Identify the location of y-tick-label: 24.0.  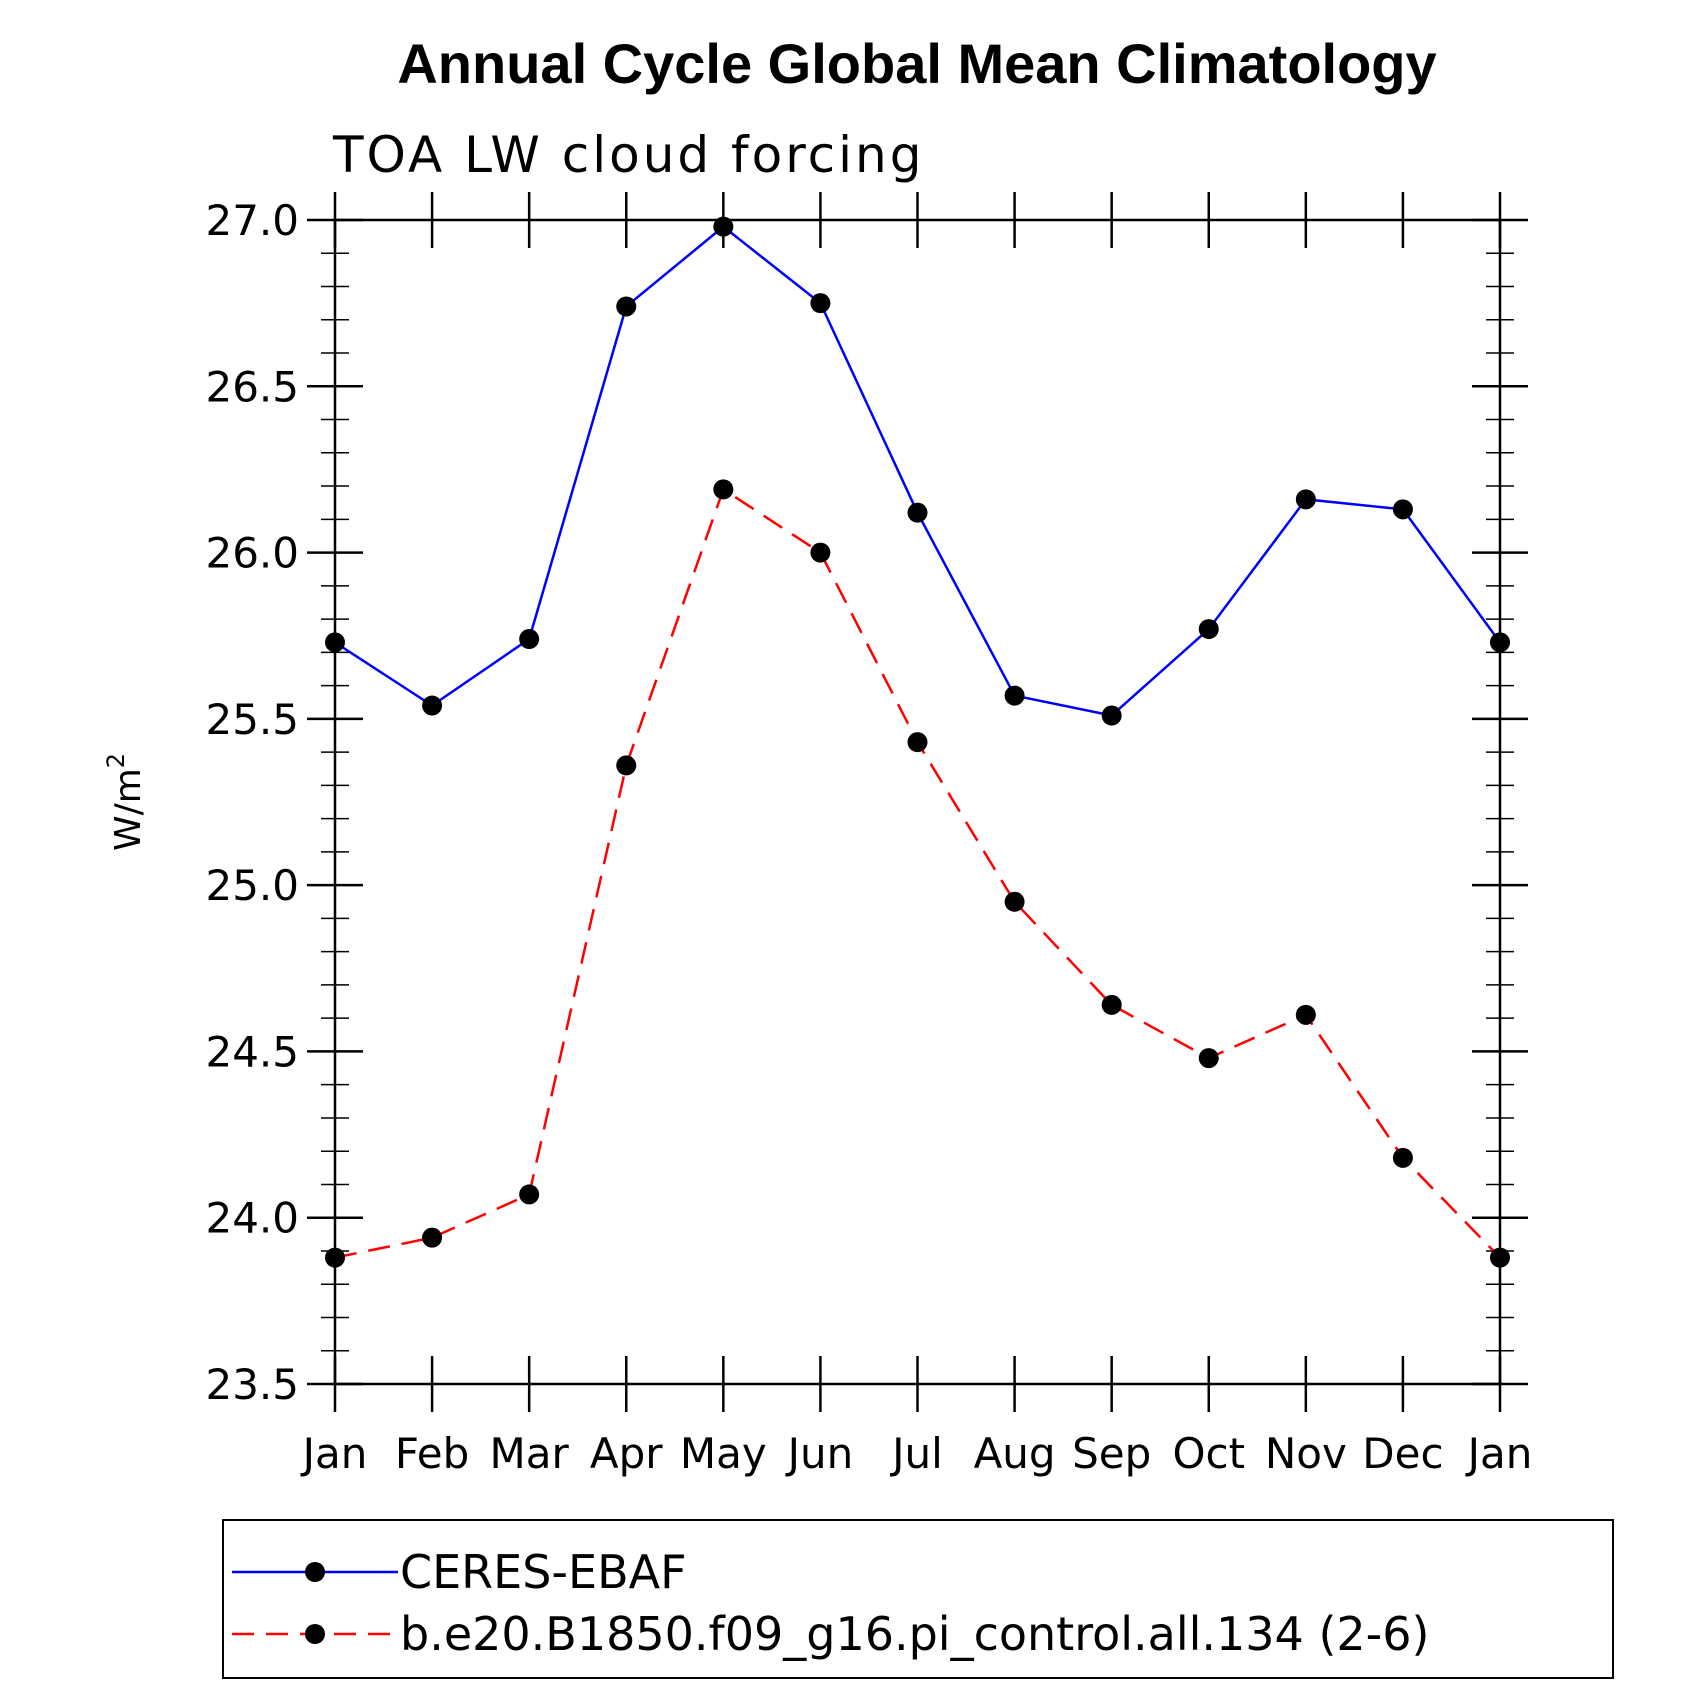
(252, 1218).